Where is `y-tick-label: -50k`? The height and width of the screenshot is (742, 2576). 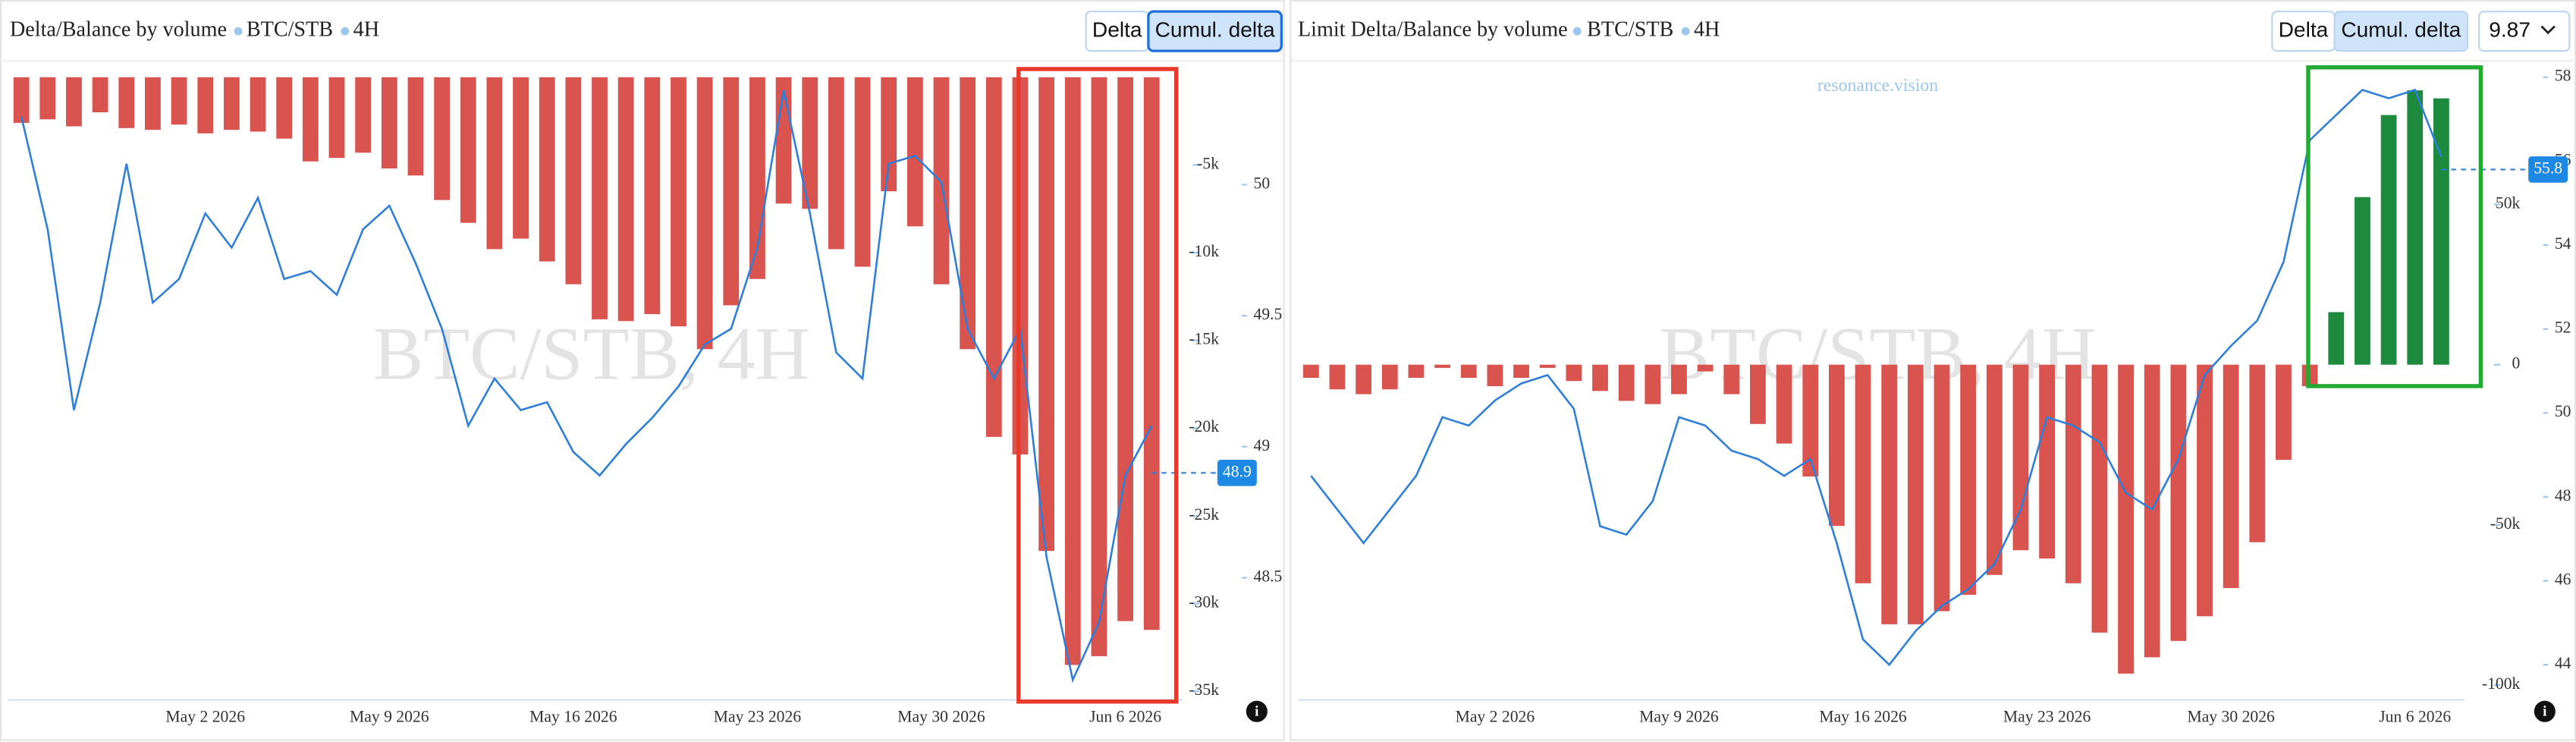 y-tick-label: -50k is located at coordinates (2505, 523).